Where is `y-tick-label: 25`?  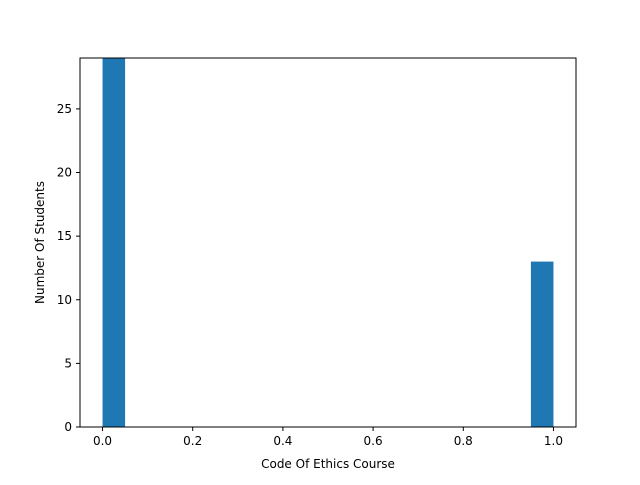 y-tick-label: 25 is located at coordinates (64, 109).